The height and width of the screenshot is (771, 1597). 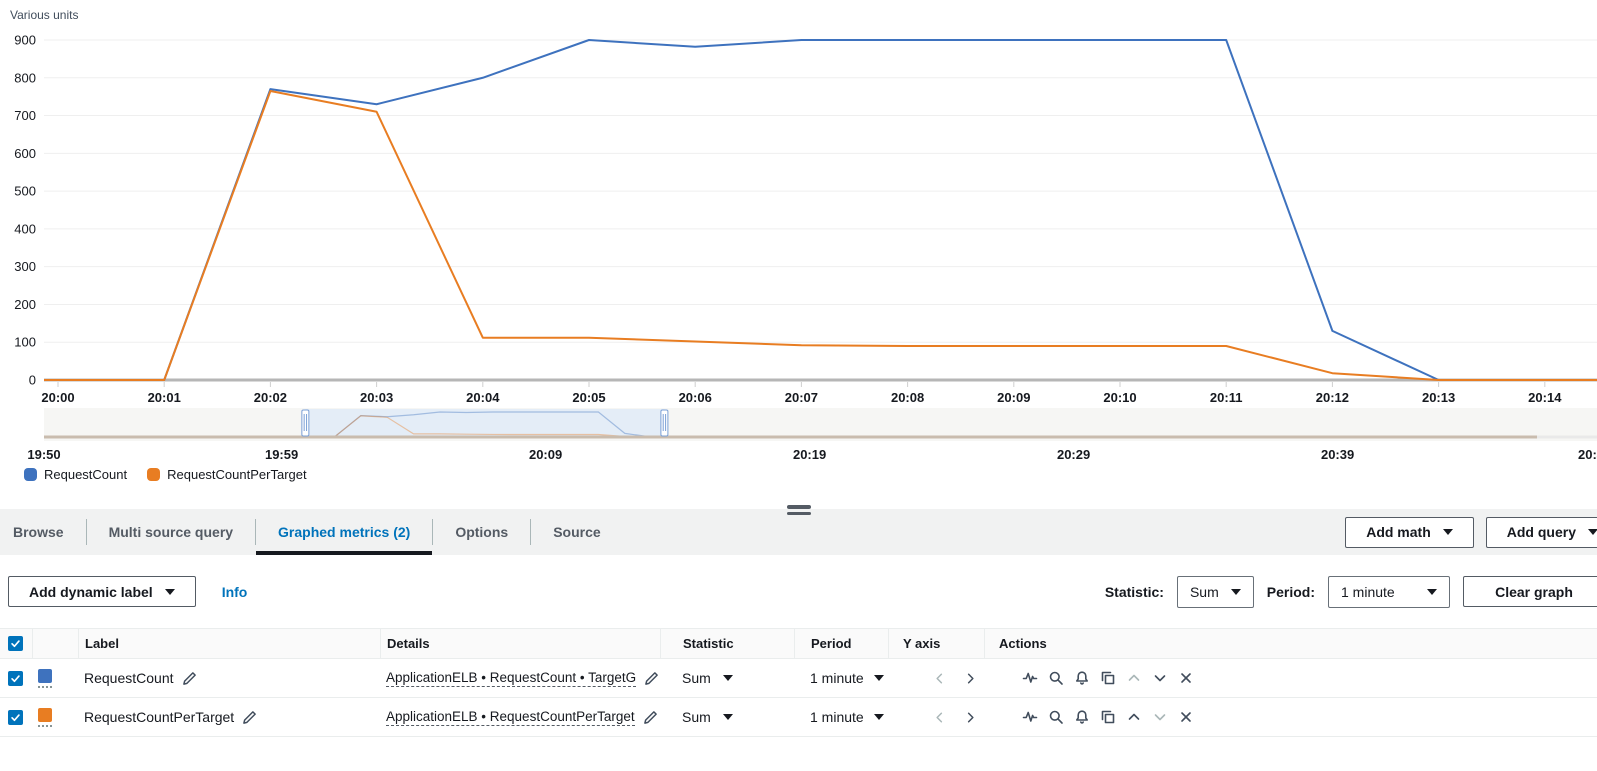 What do you see at coordinates (483, 397) in the screenshot?
I see `svg-text: 20:04` at bounding box center [483, 397].